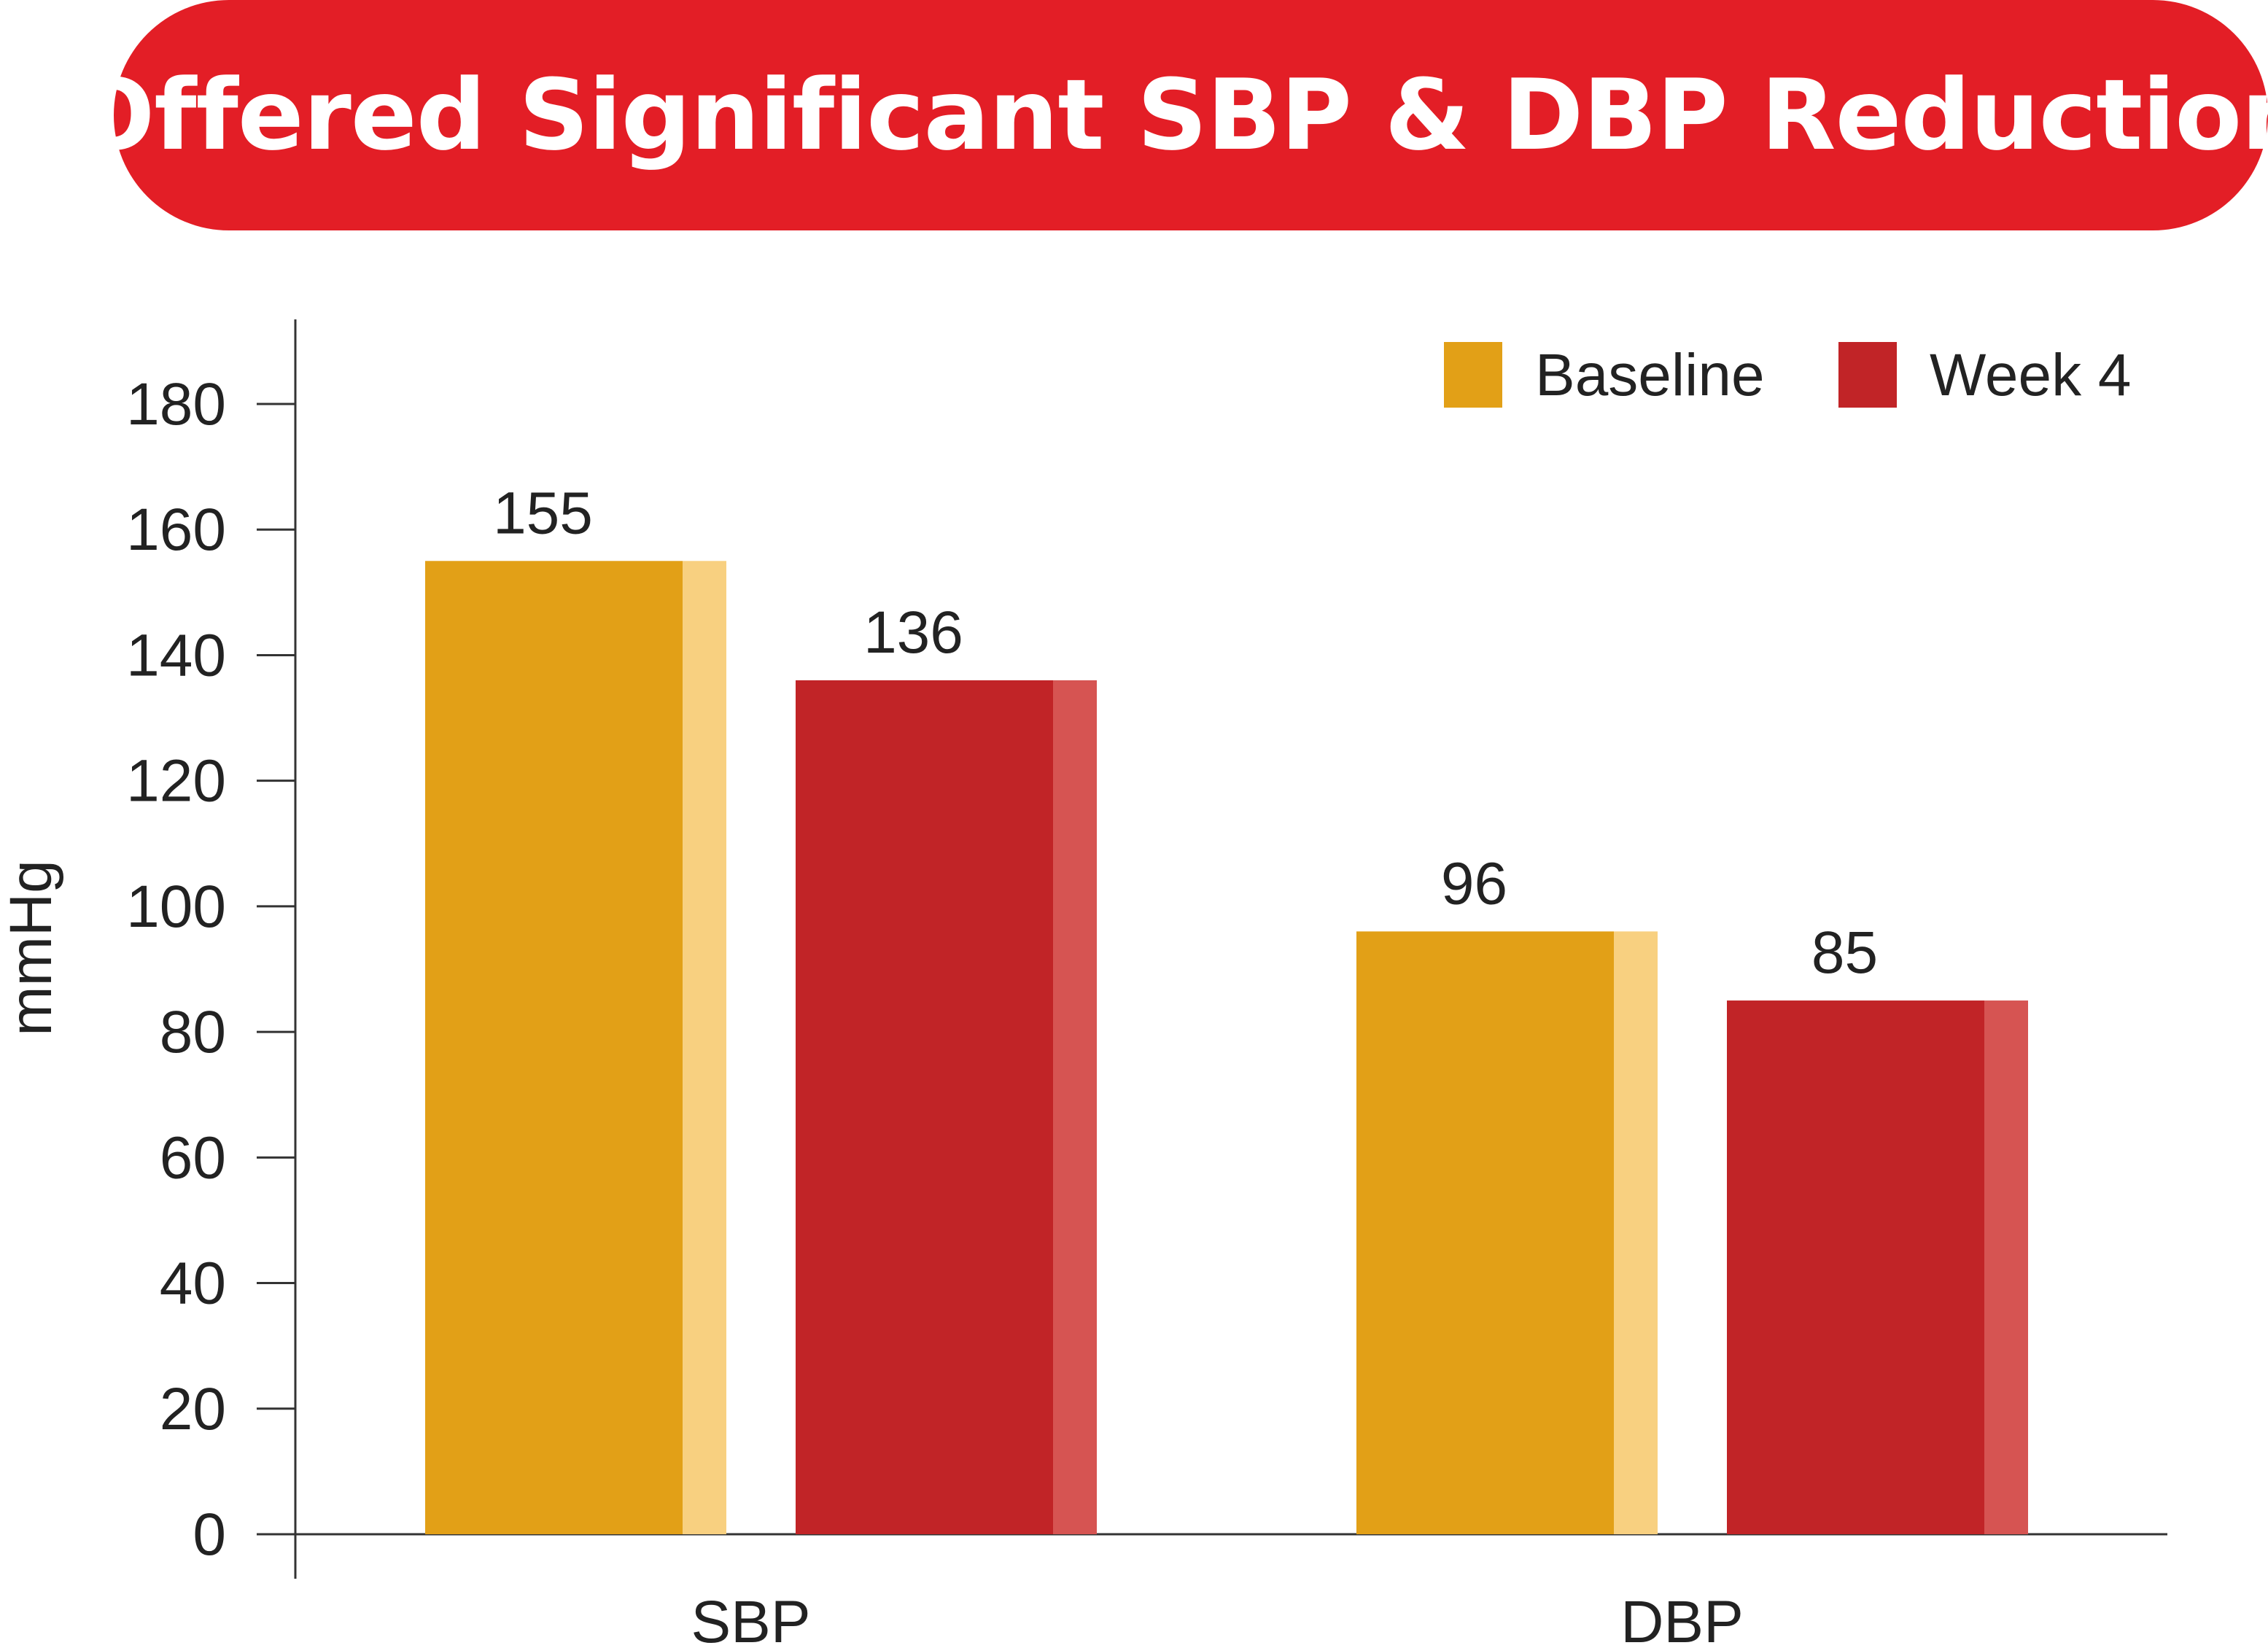 The width and height of the screenshot is (2268, 1648). Describe the element at coordinates (1473, 375) in the screenshot. I see `legend-swatch-baseline` at that location.